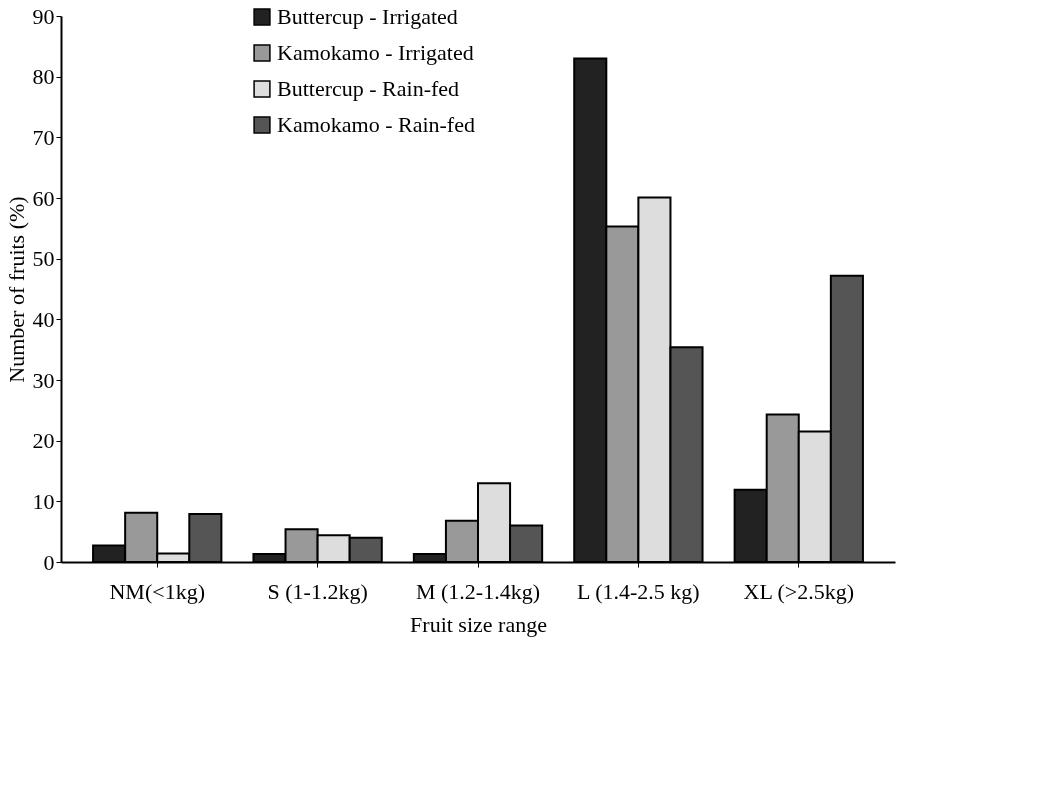 The height and width of the screenshot is (790, 1042). I want to click on x-tick-label: L (1.4-2.5 kg), so click(638, 591).